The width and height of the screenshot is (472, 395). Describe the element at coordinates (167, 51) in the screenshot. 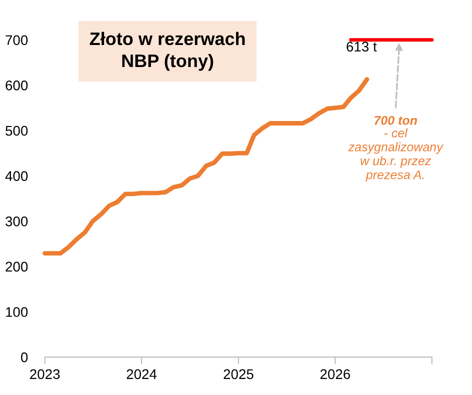

I see `chart-title: Złoto w rezerwach NBP (tony)` at that location.